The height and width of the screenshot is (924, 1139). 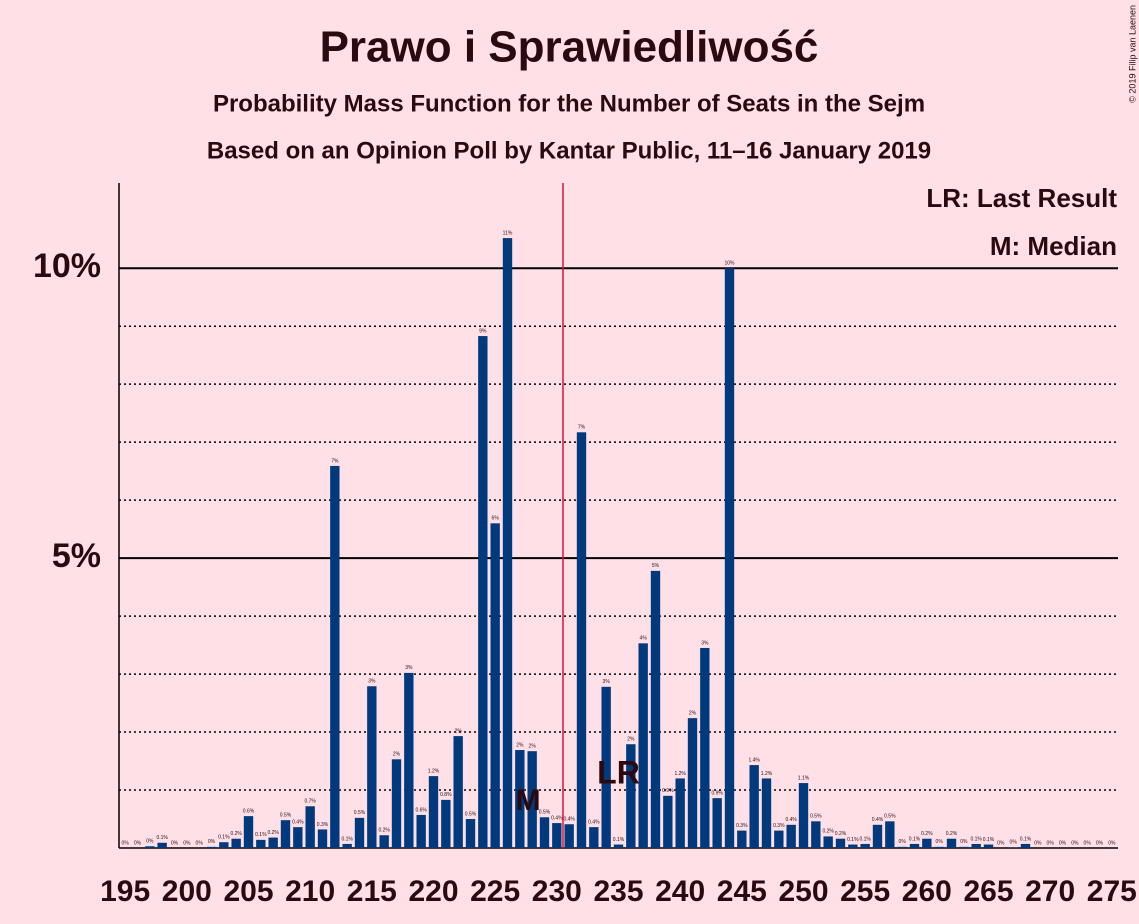 I want to click on value-label: 6%, so click(x=496, y=519).